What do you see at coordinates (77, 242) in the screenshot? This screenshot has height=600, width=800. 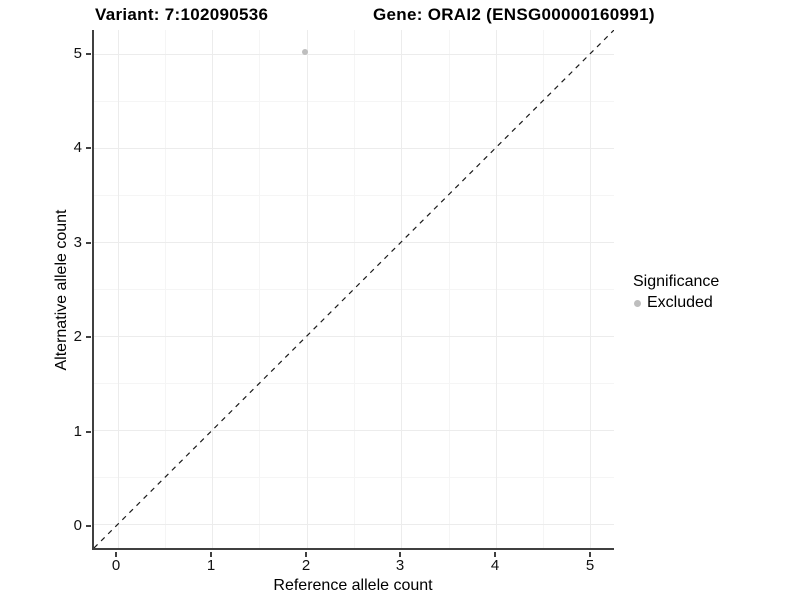 I see `y-tick-label: 3` at bounding box center [77, 242].